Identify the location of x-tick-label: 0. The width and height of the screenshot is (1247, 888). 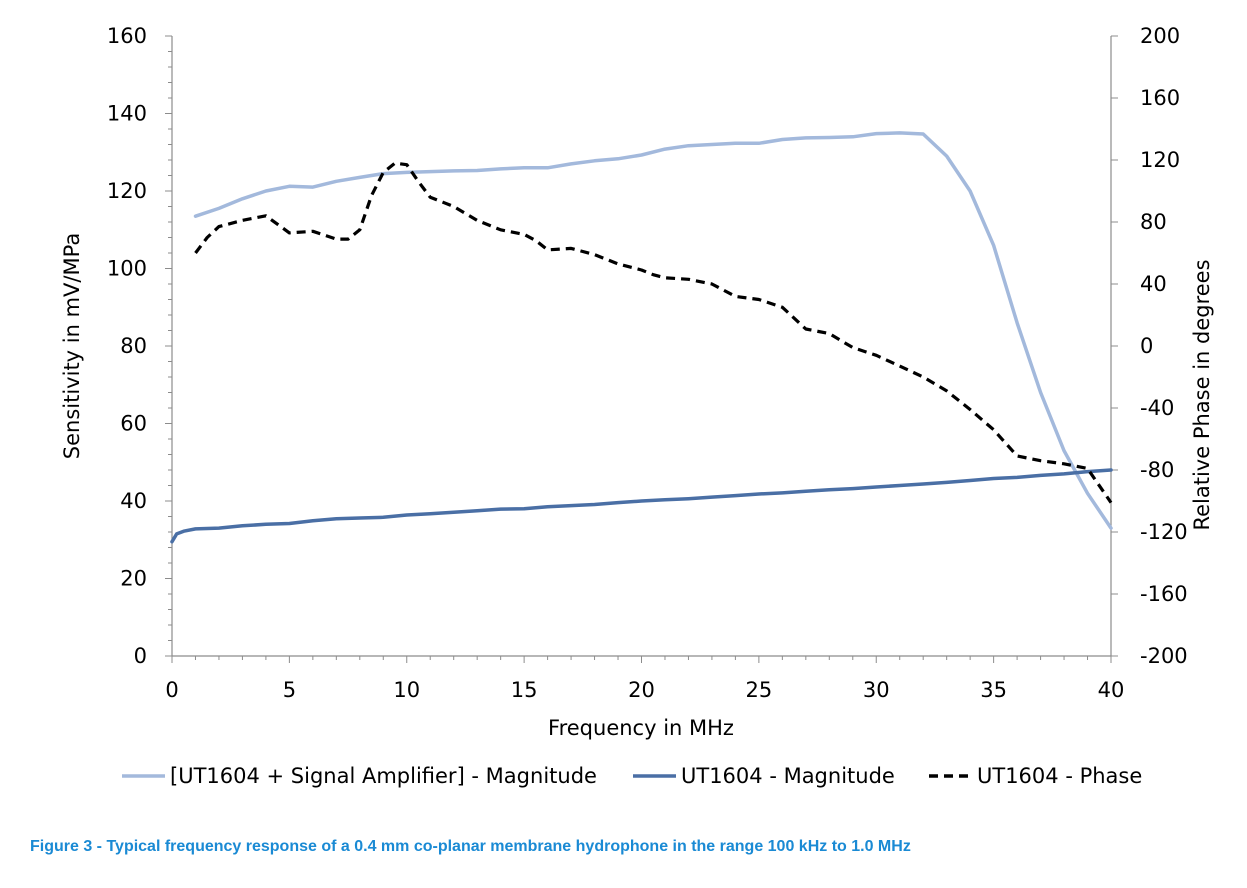
(171, 690).